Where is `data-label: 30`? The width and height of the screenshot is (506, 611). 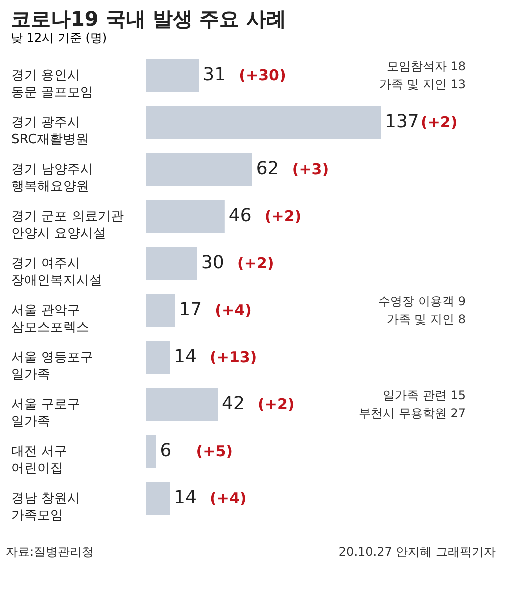 data-label: 30 is located at coordinates (212, 263).